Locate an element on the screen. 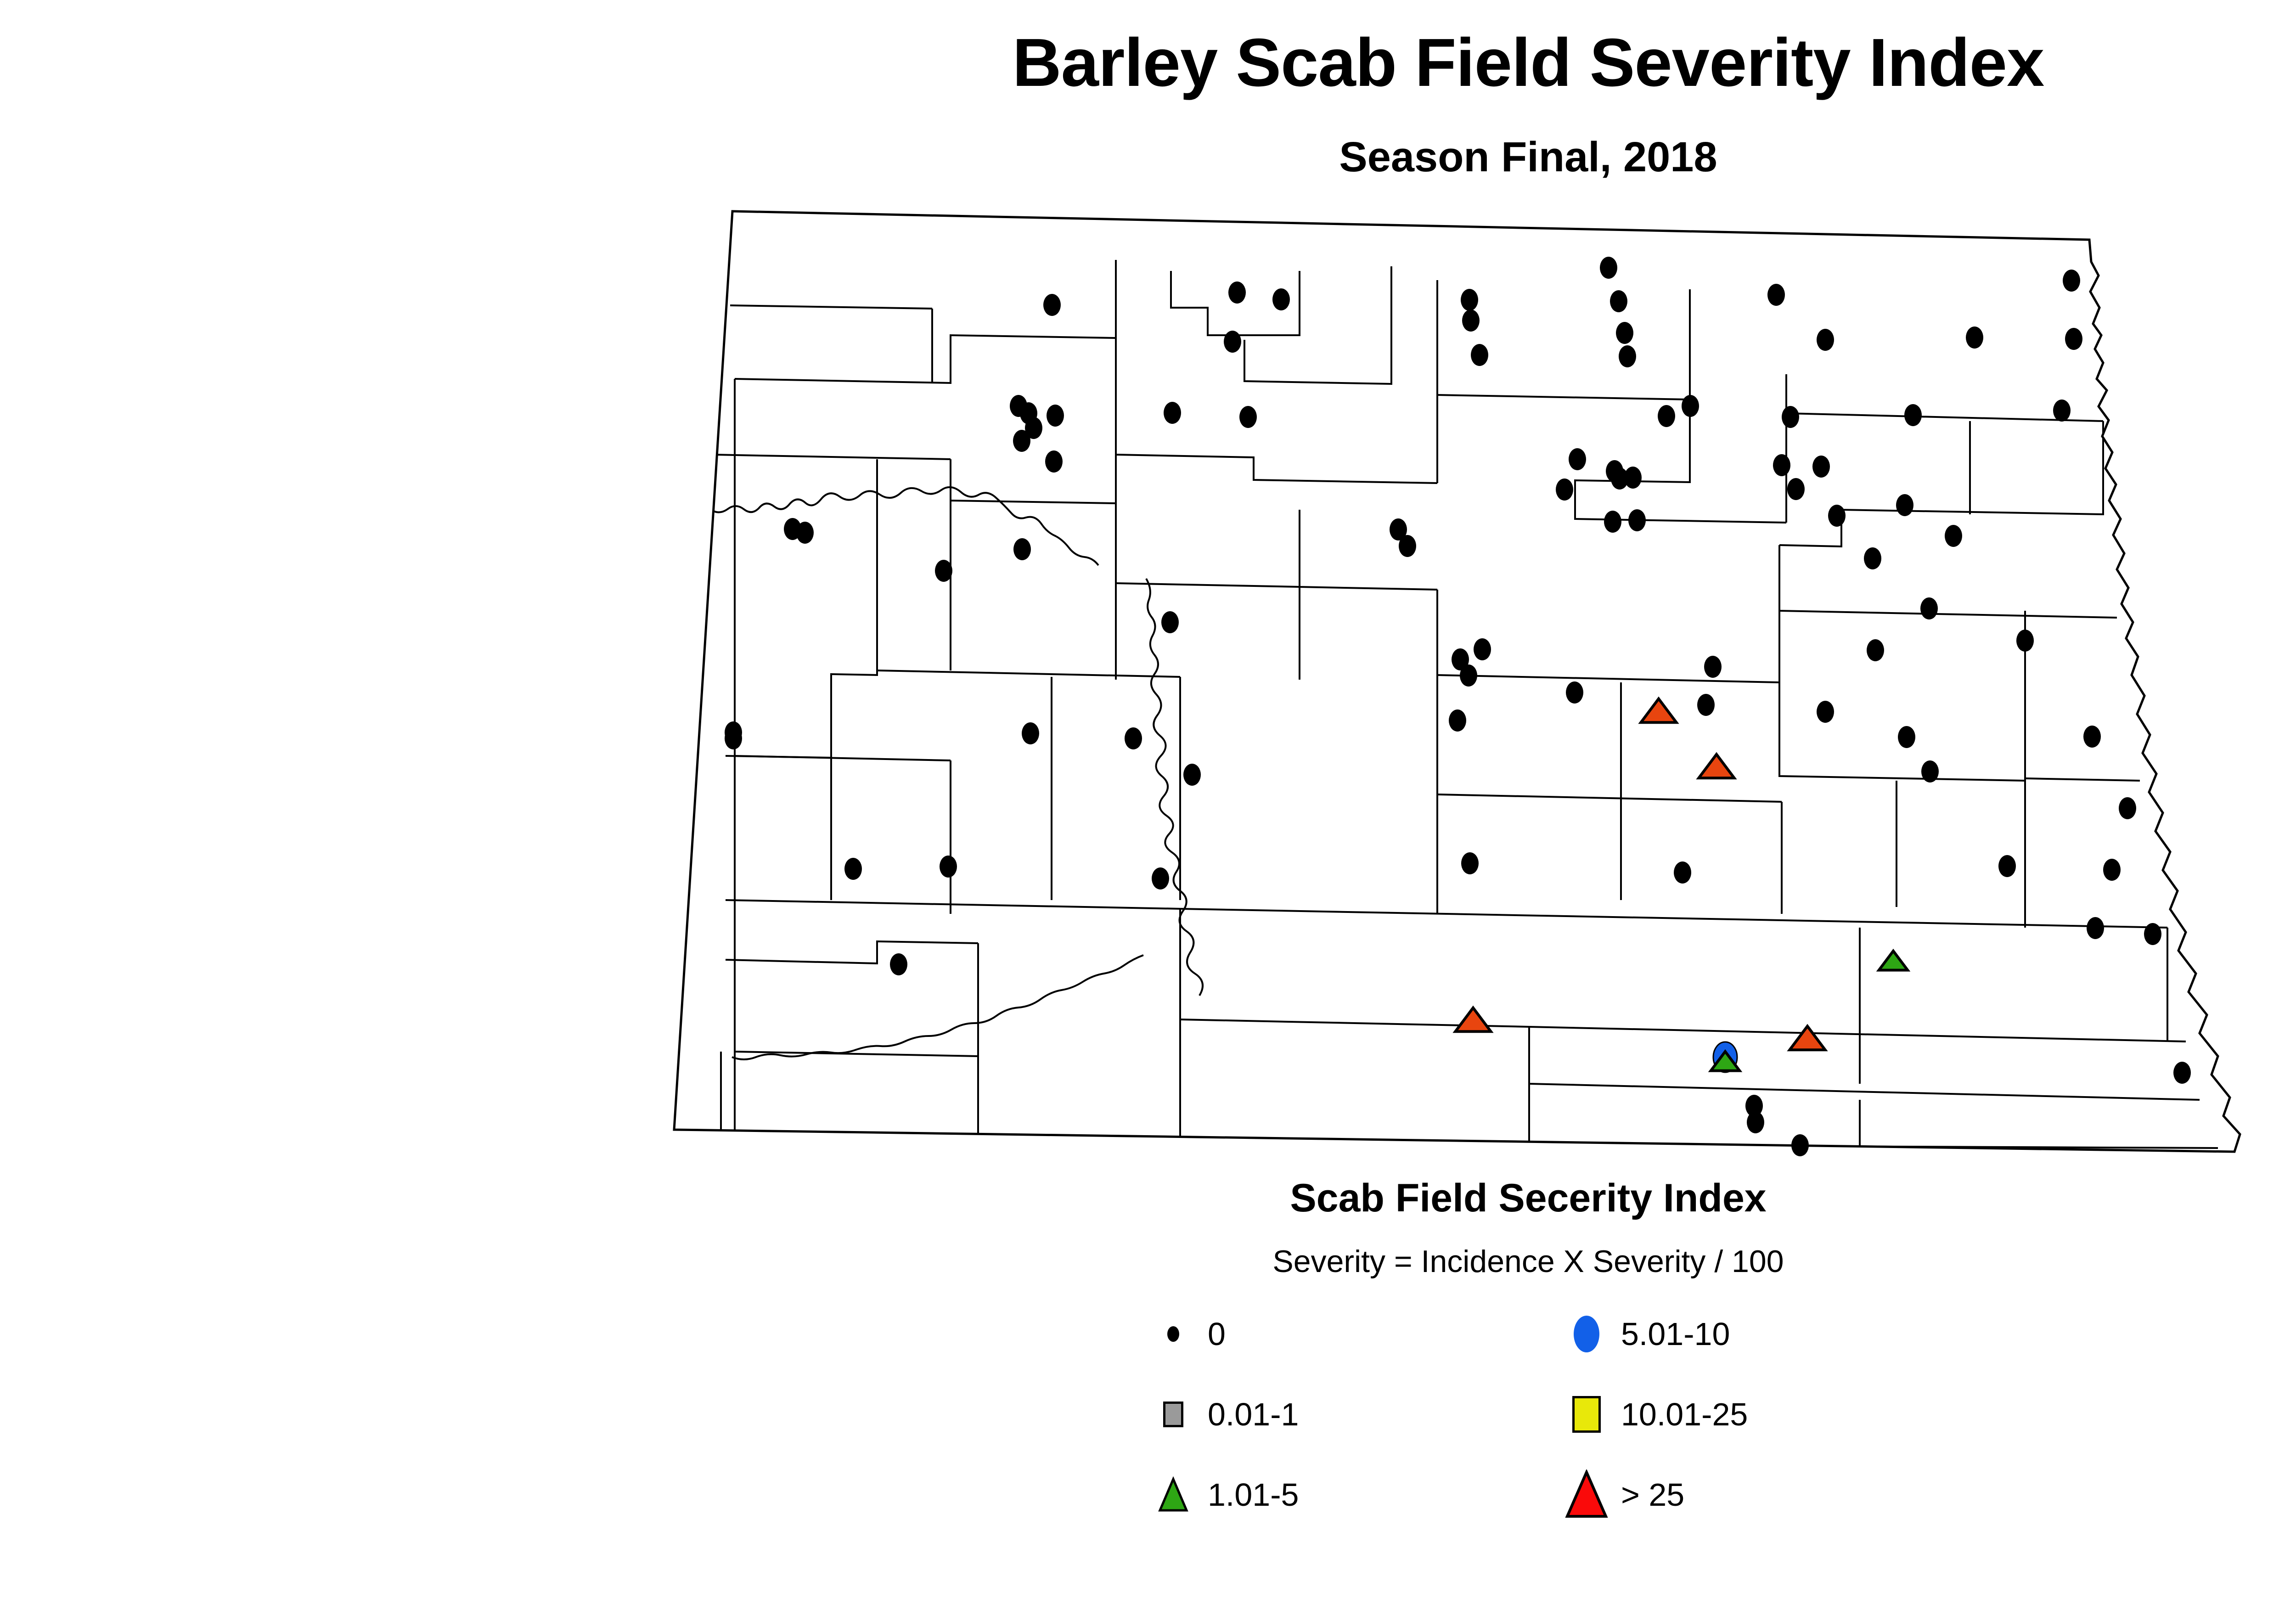 This screenshot has width=2296, height=1610. legend-item-1: 0.01-1 is located at coordinates (1219, 1414).